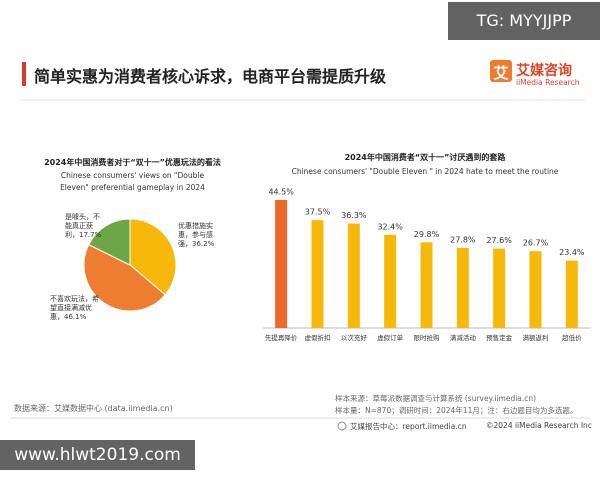  Describe the element at coordinates (354, 215) in the screenshot. I see `value-label: 36.3%` at that location.